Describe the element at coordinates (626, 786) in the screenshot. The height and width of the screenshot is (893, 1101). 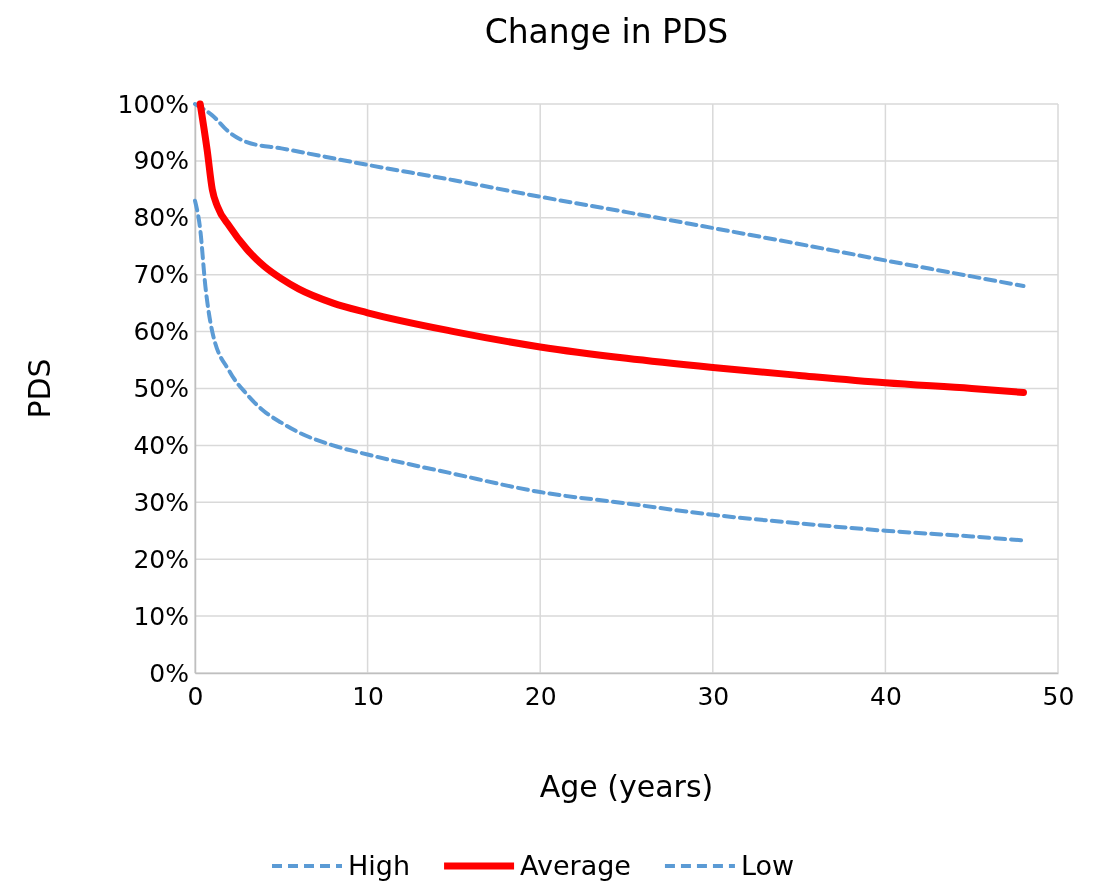
I see `x-axis-title: Age (years)` at that location.